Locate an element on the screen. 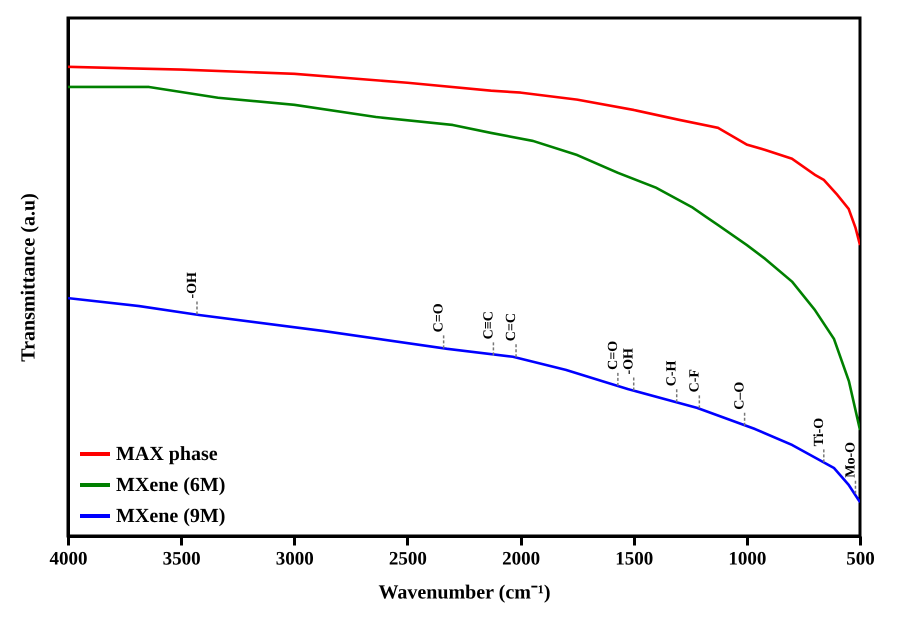 Image resolution: width=903 pixels, height=625 pixels. y-axis-title: Transmittance (a.u) is located at coordinates (29, 277).